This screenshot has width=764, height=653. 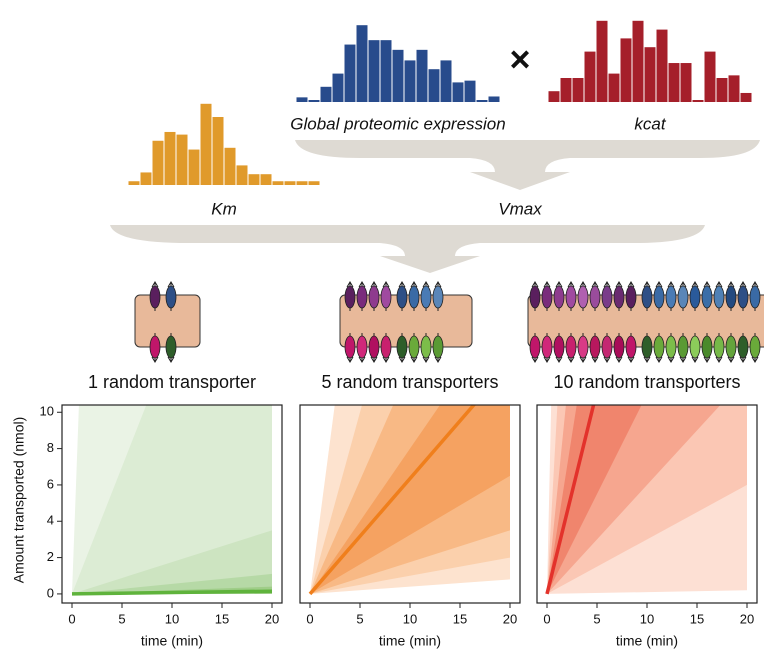 I want to click on operator: ×, so click(x=519, y=59).